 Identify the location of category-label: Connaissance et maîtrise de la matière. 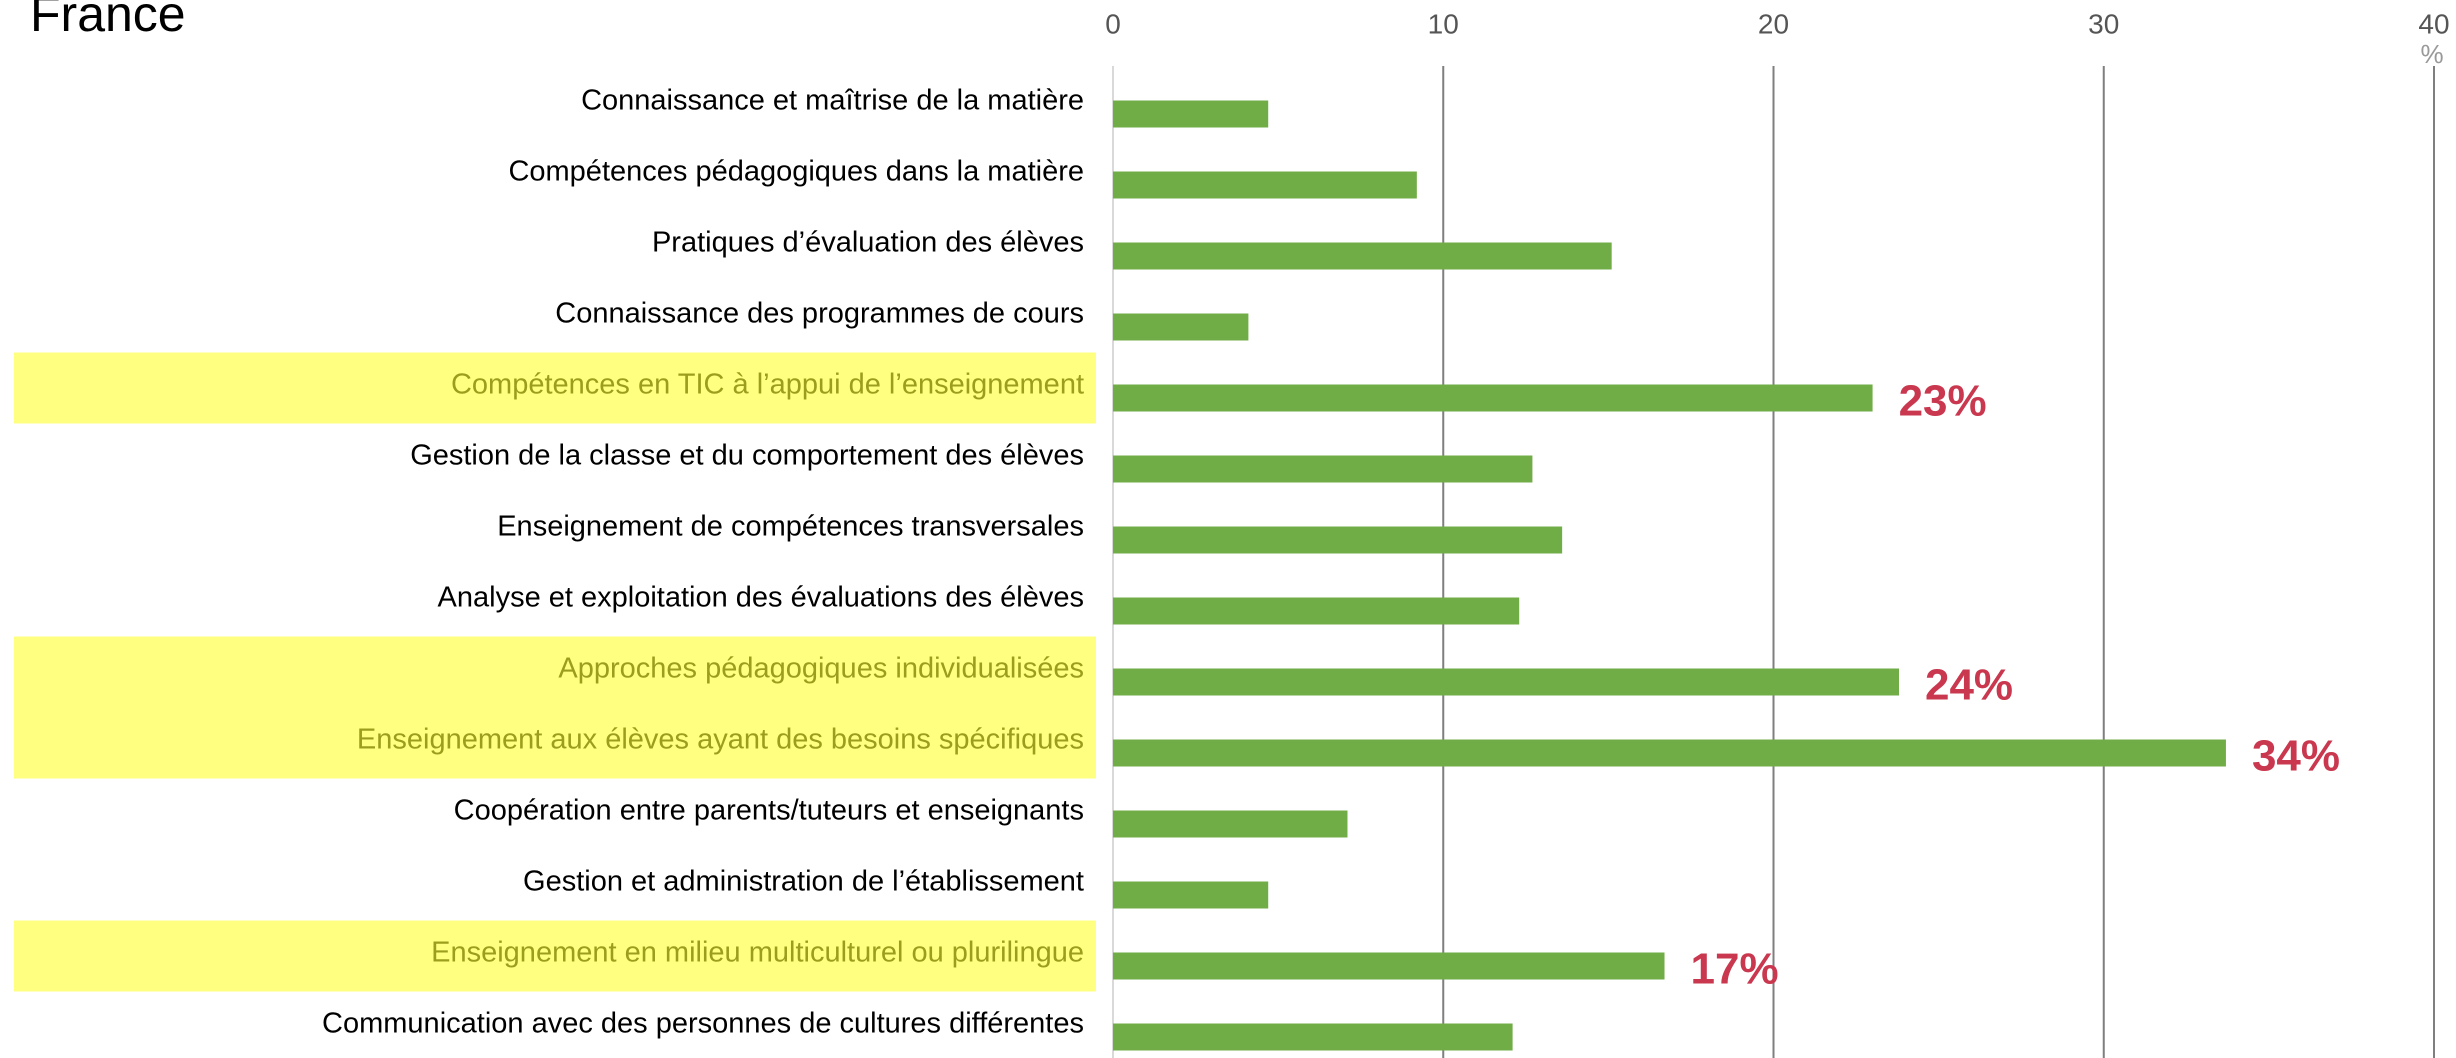
(832, 101).